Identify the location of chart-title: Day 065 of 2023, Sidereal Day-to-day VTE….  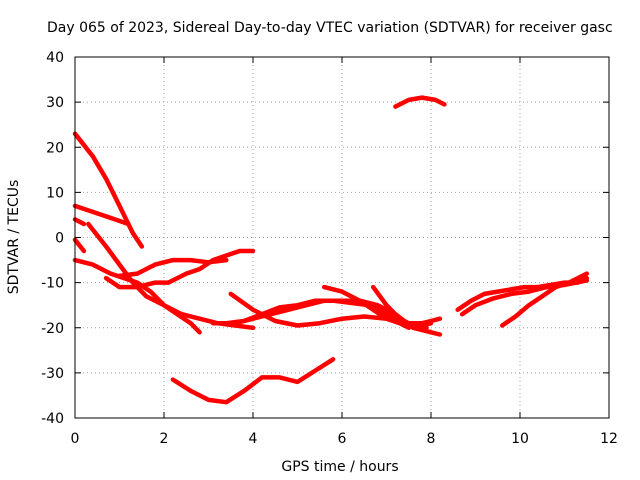
(330, 28).